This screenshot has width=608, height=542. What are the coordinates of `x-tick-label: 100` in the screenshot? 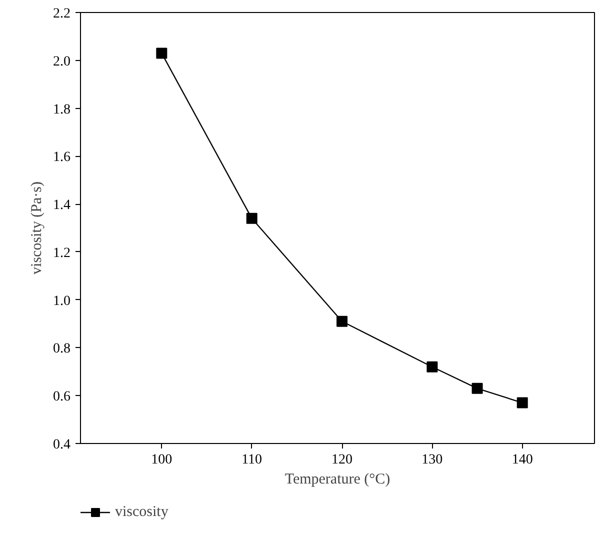 It's located at (161, 460).